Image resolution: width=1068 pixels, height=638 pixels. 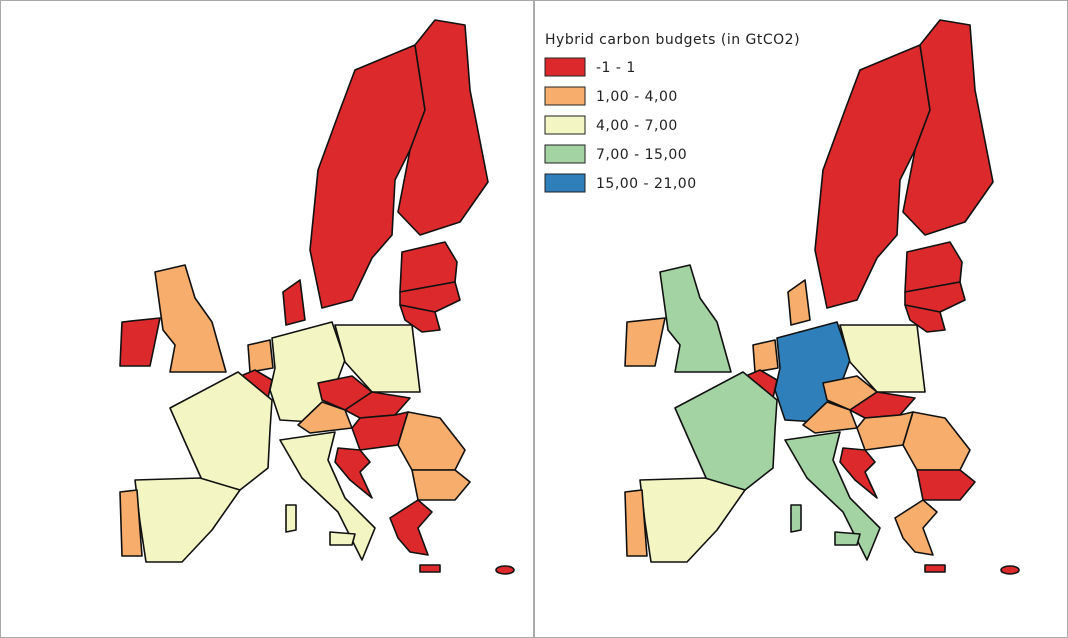 I want to click on legend-label: 15,00 - 21,00, so click(x=646, y=184).